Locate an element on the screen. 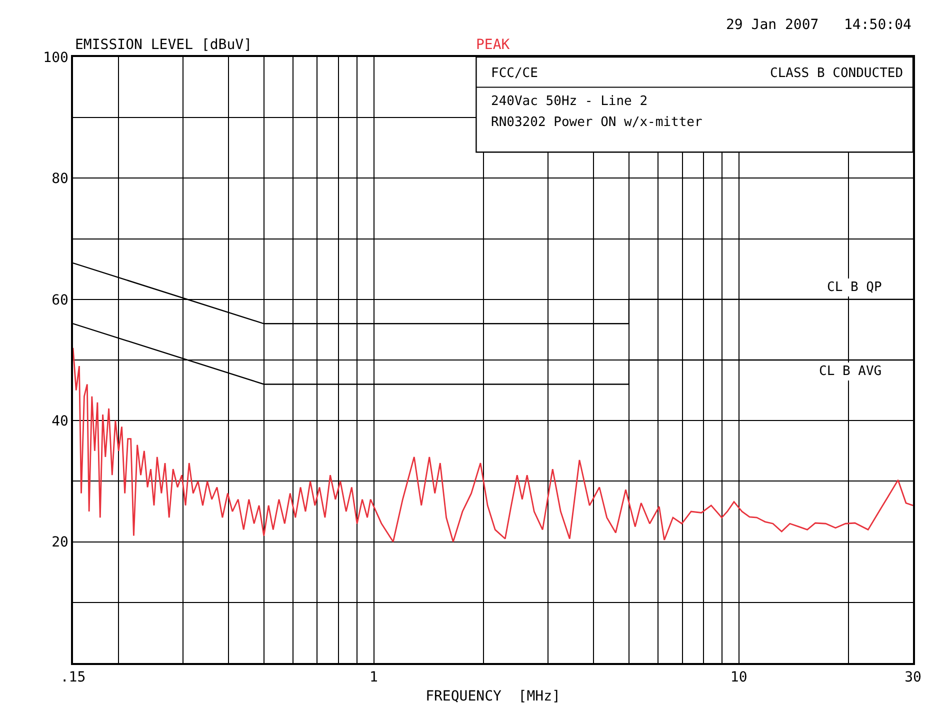 The width and height of the screenshot is (933, 719). annotation: RN03202 Power ON w/x-mitter is located at coordinates (596, 122).